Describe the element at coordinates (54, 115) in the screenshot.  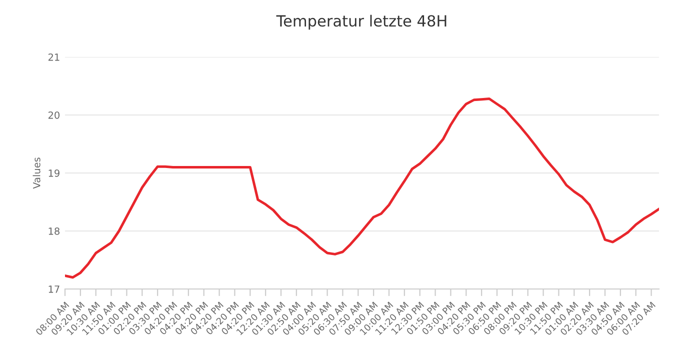
I see `y-tick-label: 20` at that location.